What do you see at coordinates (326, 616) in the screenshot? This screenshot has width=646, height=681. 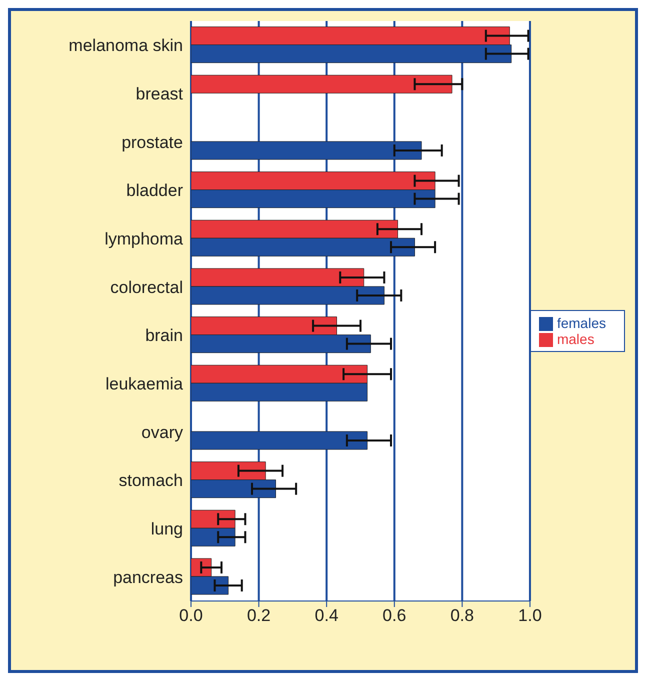 I see `x-tick-label: 0.4` at bounding box center [326, 616].